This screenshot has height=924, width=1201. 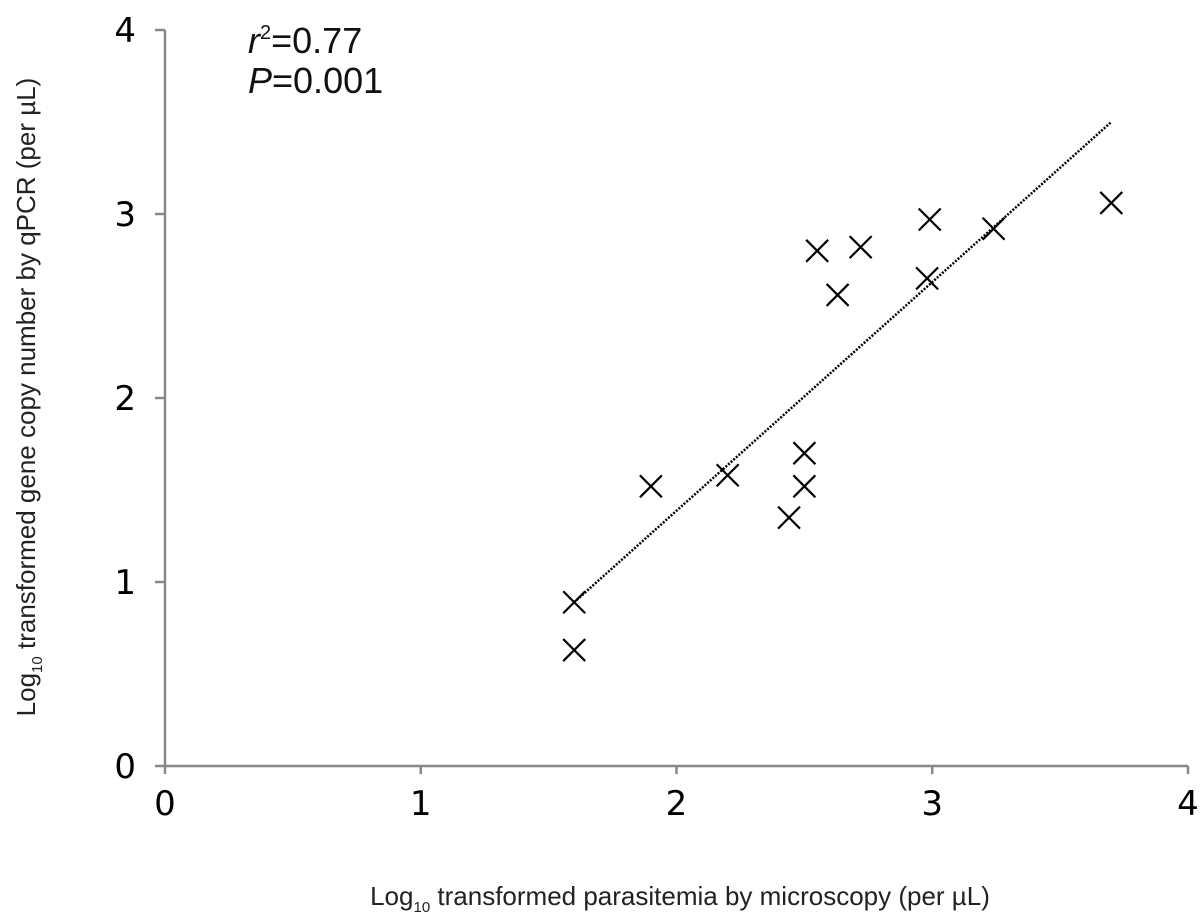 I want to click on stat-r2: r2=0.77, so click(x=305, y=40).